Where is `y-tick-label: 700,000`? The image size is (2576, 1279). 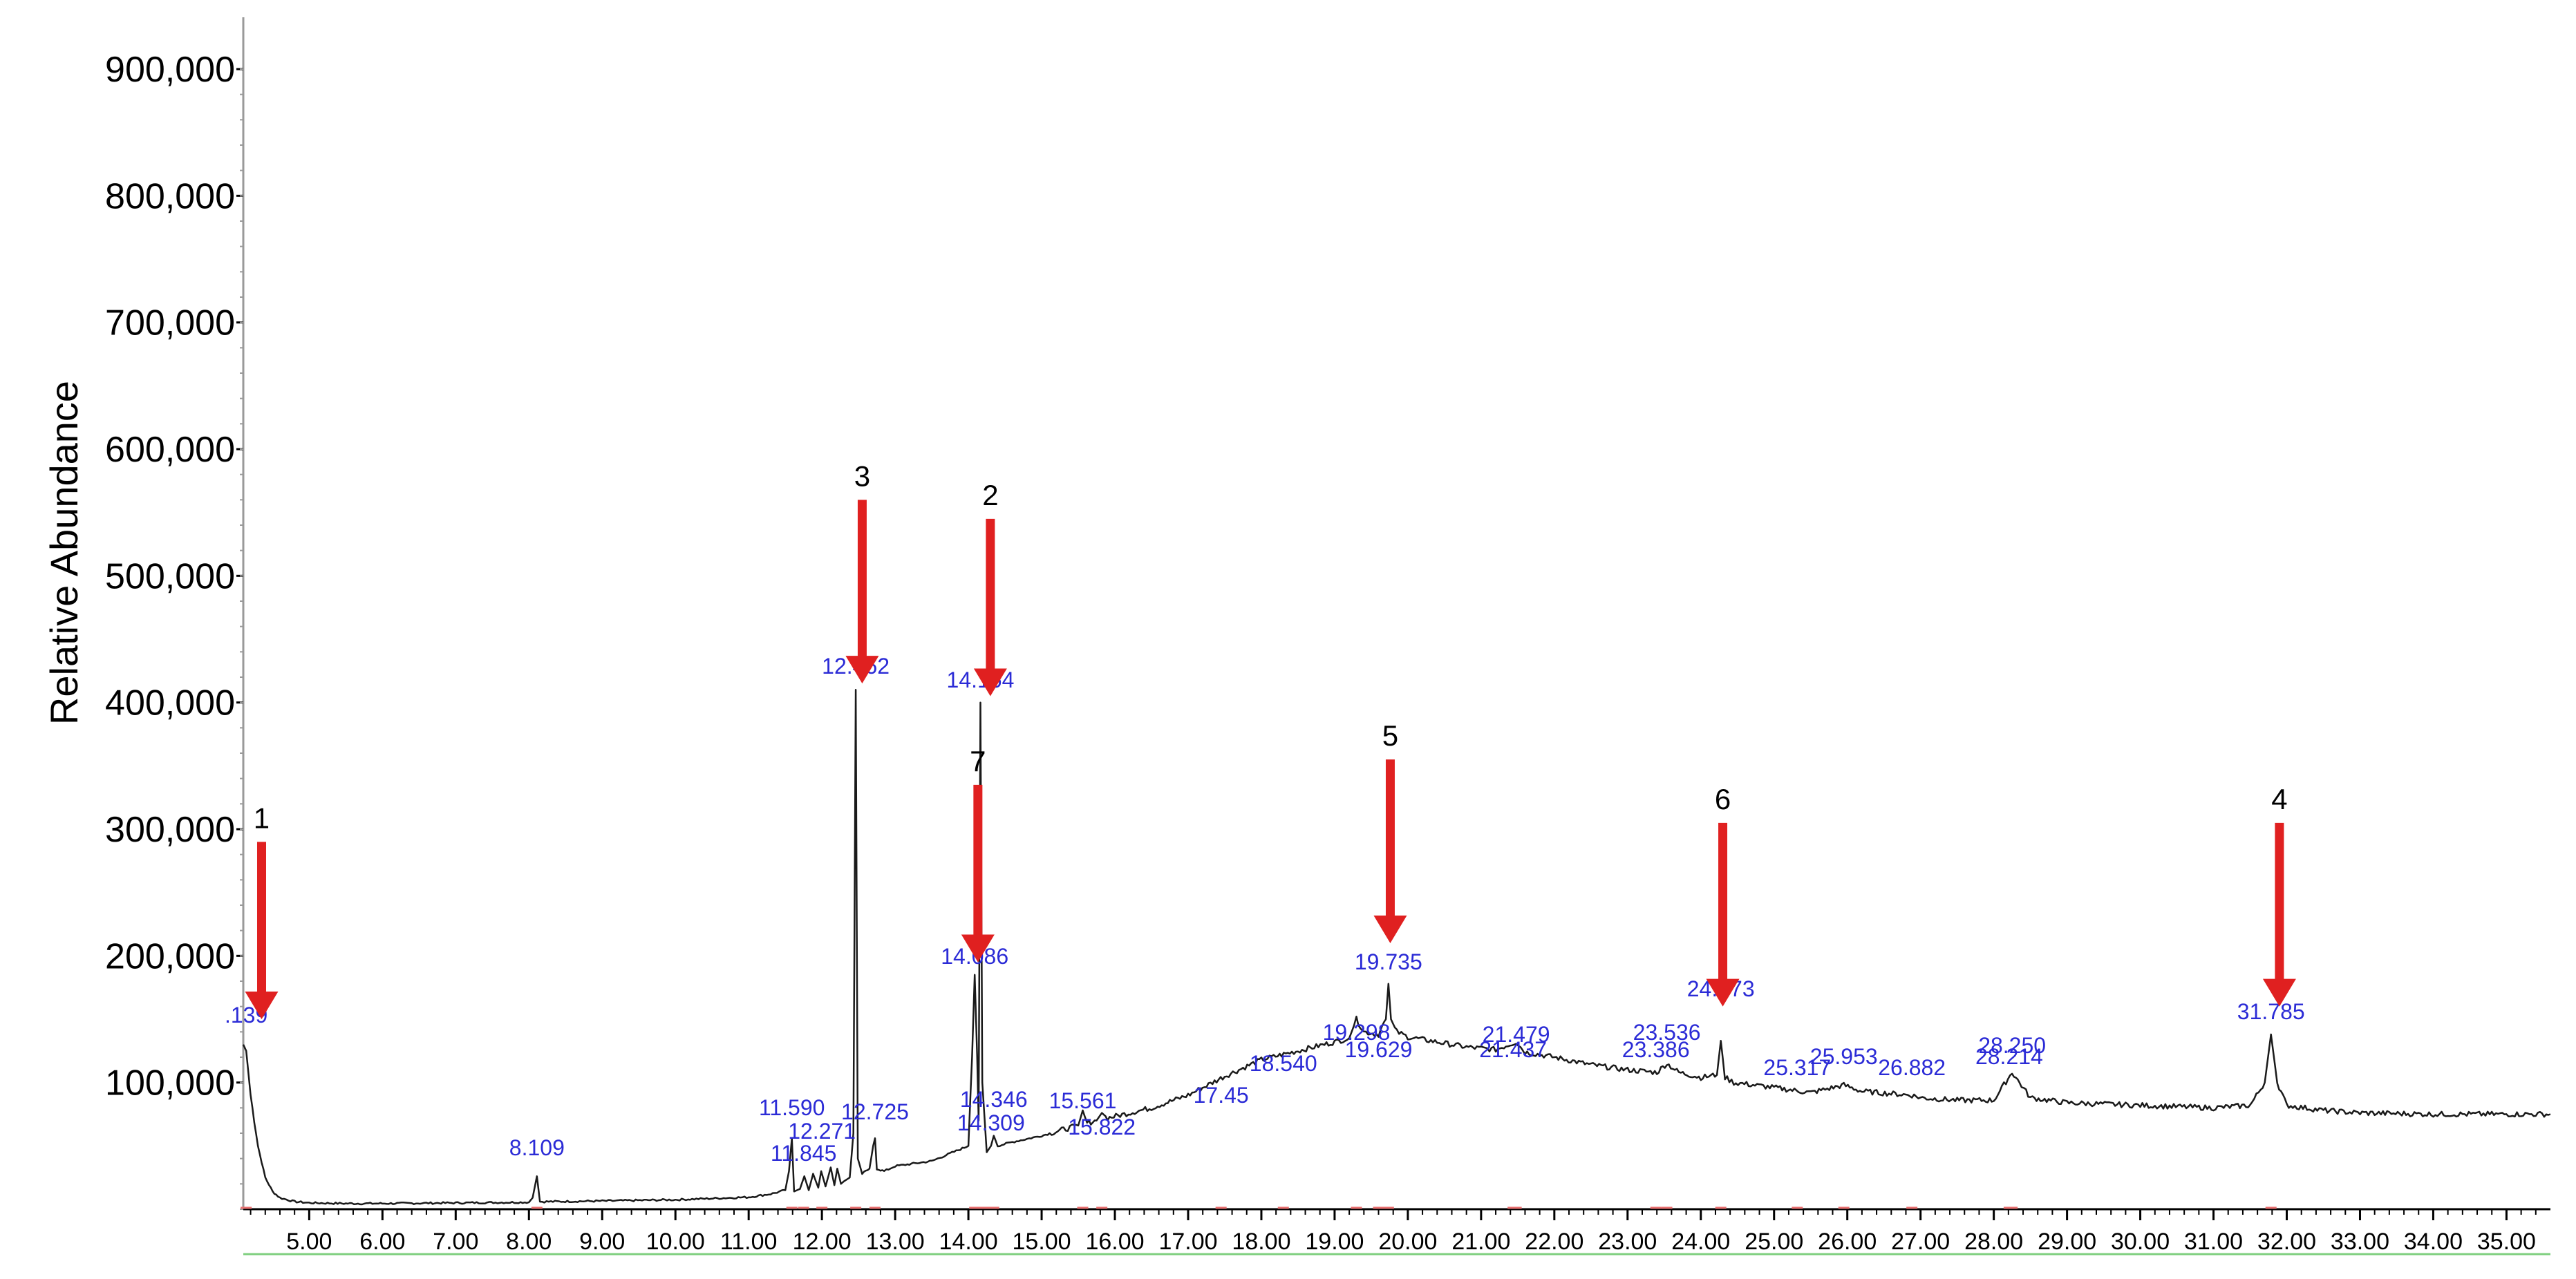 y-tick-label: 700,000 is located at coordinates (170, 323).